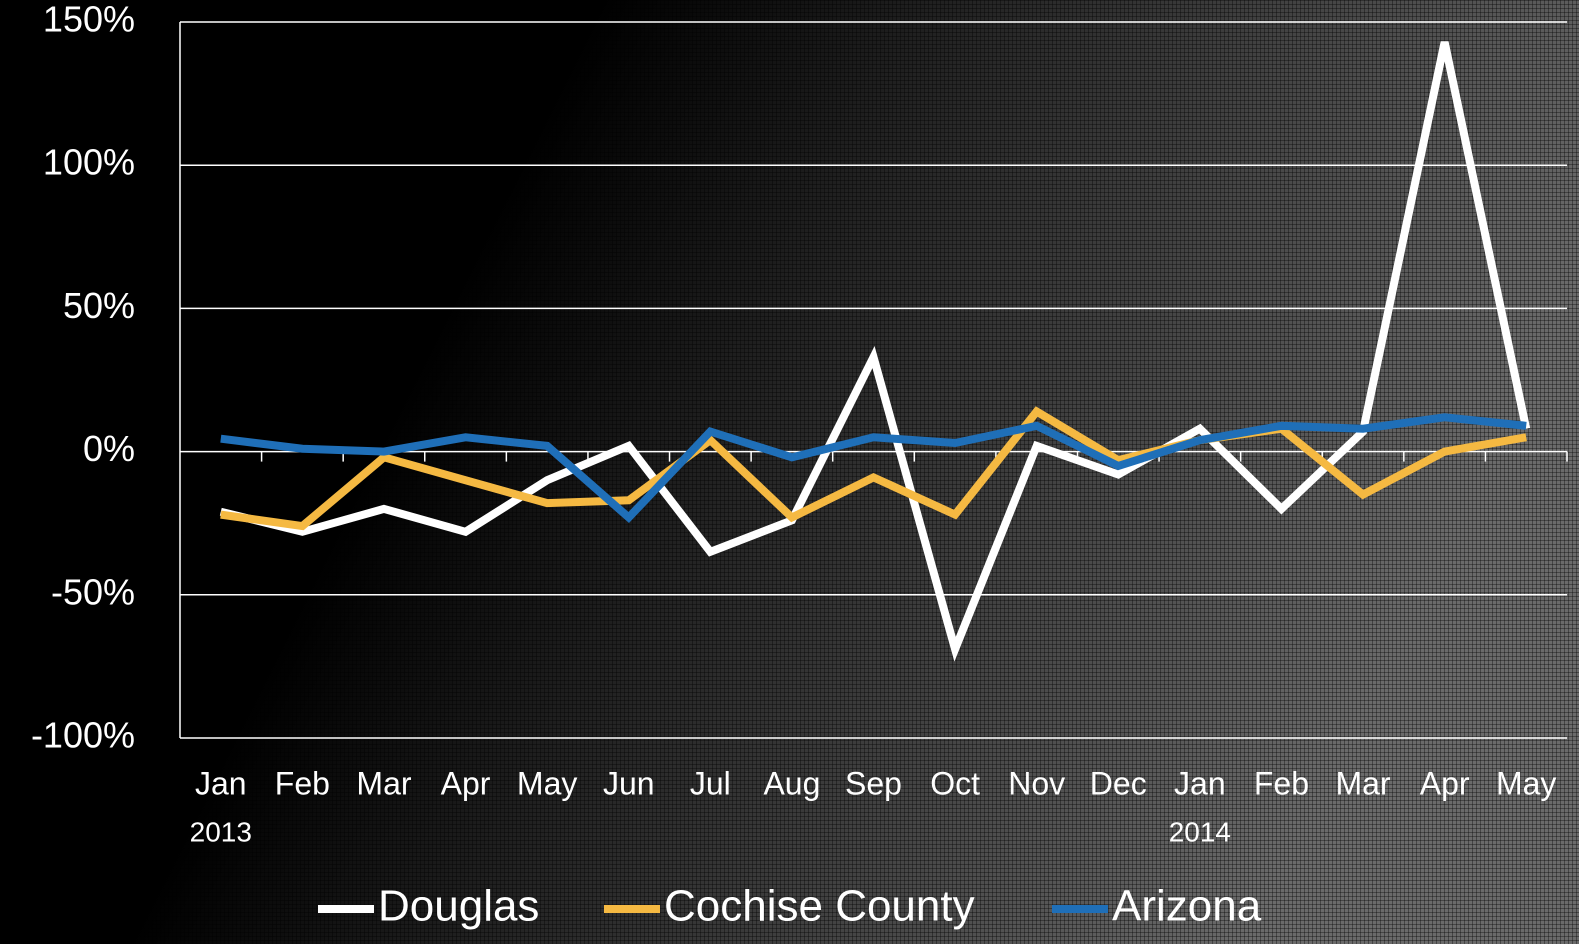  Describe the element at coordinates (99, 305) in the screenshot. I see `y-tick-label: 50%` at that location.